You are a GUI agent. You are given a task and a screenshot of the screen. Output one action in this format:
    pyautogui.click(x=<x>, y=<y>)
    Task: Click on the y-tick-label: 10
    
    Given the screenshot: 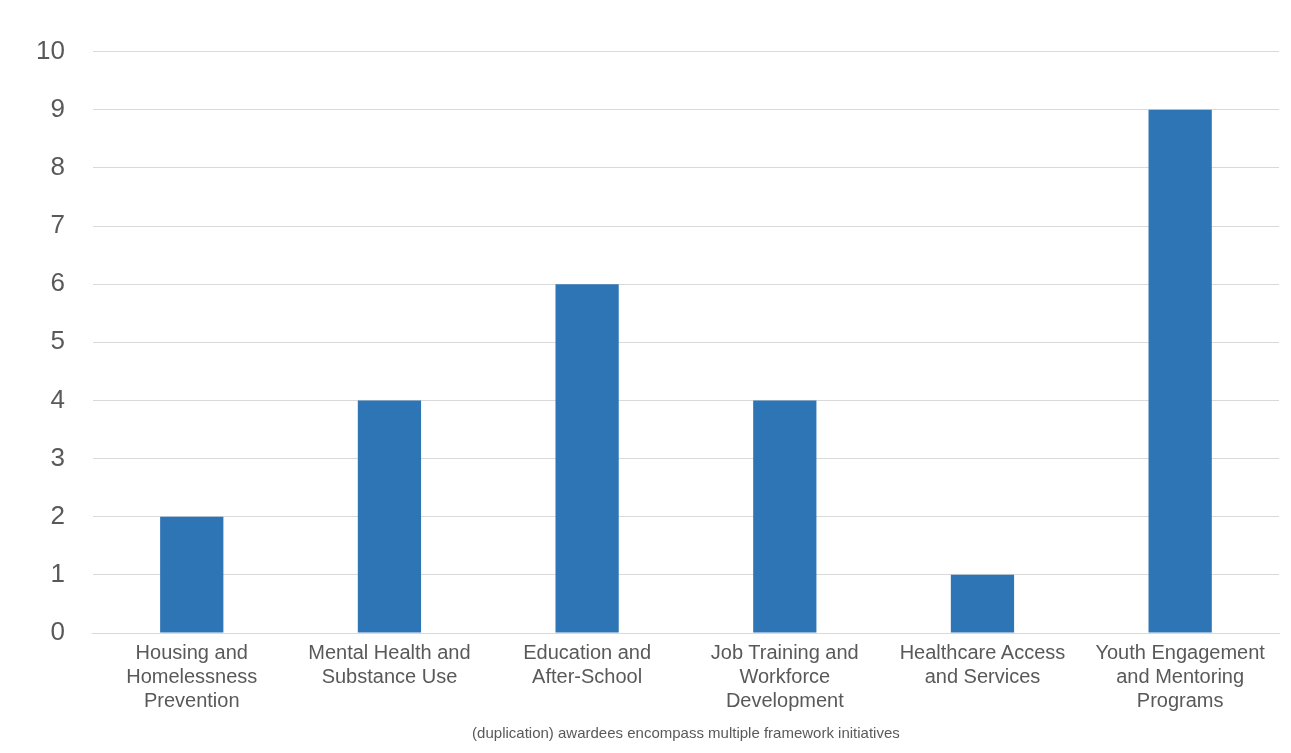 What is the action you would take?
    pyautogui.click(x=50, y=49)
    